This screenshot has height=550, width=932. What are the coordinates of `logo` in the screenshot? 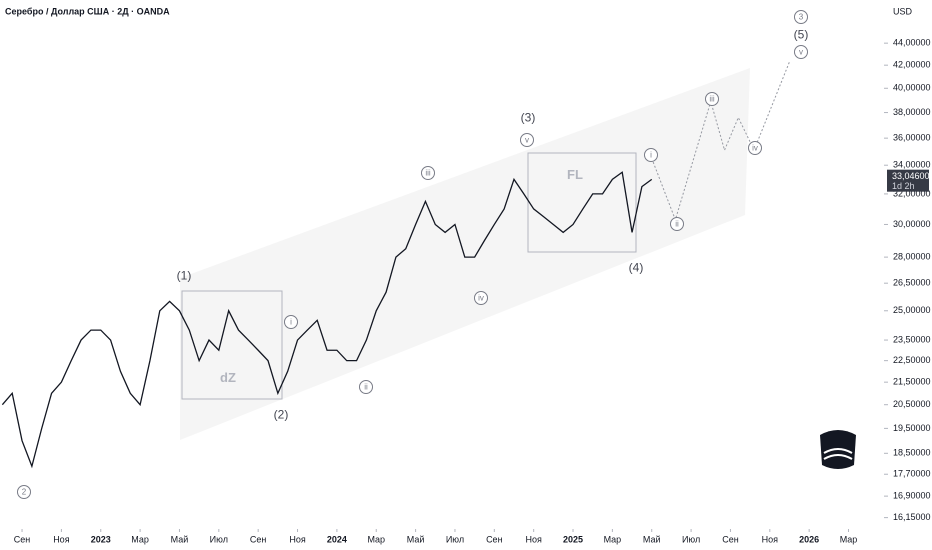 It's located at (838, 449).